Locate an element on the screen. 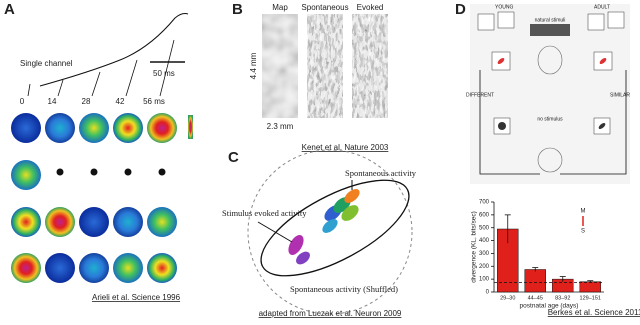 The height and width of the screenshot is (325, 640). spontaneous-label: Spontaneous activity is located at coordinates (381, 173).